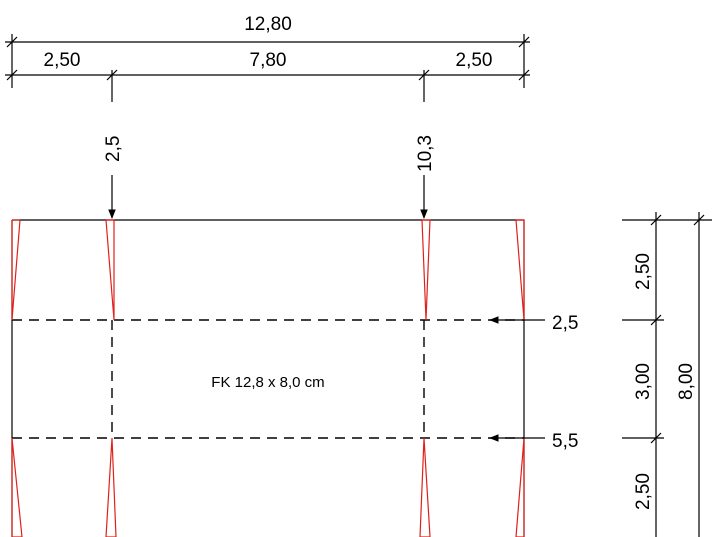 Image resolution: width=712 pixels, height=537 pixels. I want to click on fold-position-label-right: 10,3, so click(425, 153).